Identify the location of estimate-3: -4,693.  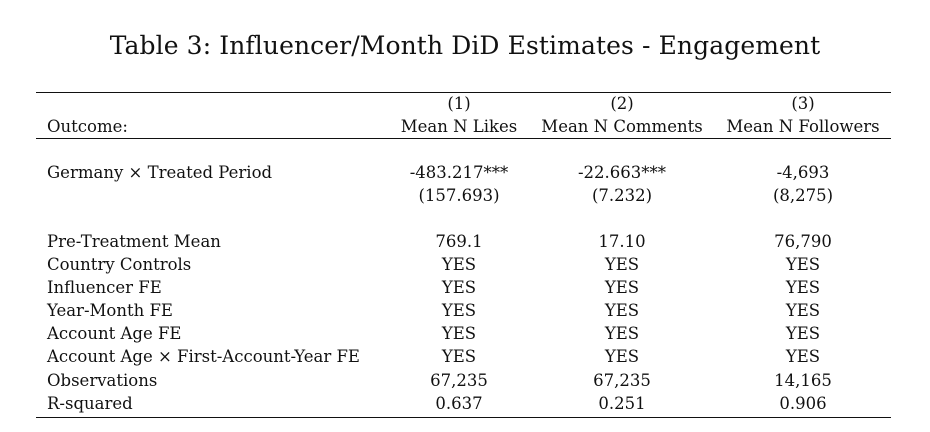
(803, 172).